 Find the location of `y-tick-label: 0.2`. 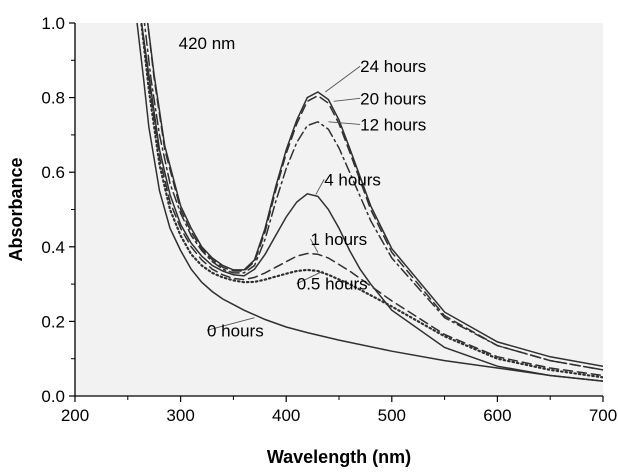

y-tick-label: 0.2 is located at coordinates (53, 321).